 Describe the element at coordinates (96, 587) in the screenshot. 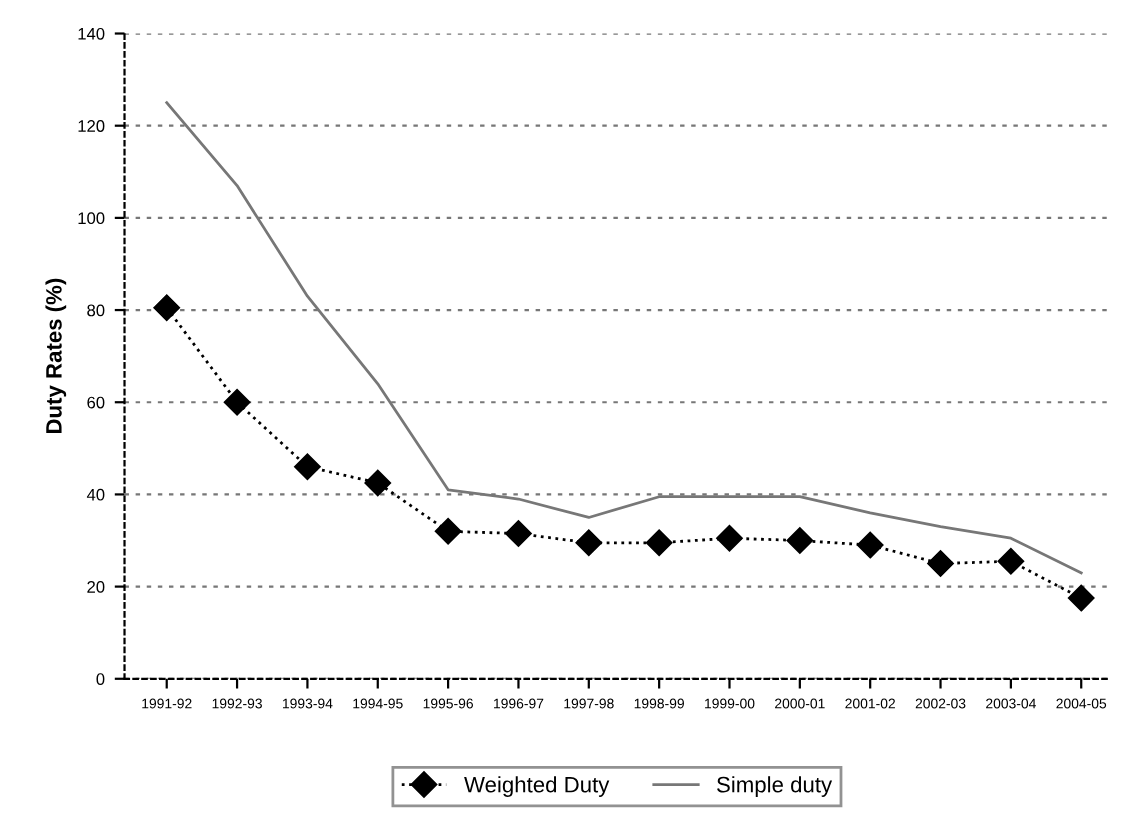

I see `y-tick-label: 20` at that location.